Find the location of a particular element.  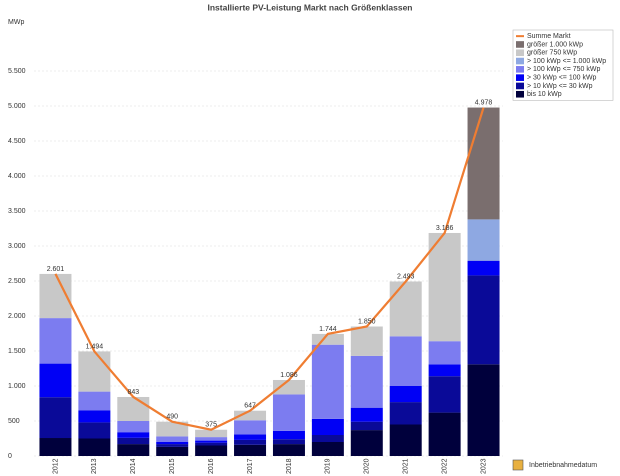

y-tick-label: 500 is located at coordinates (14, 421).